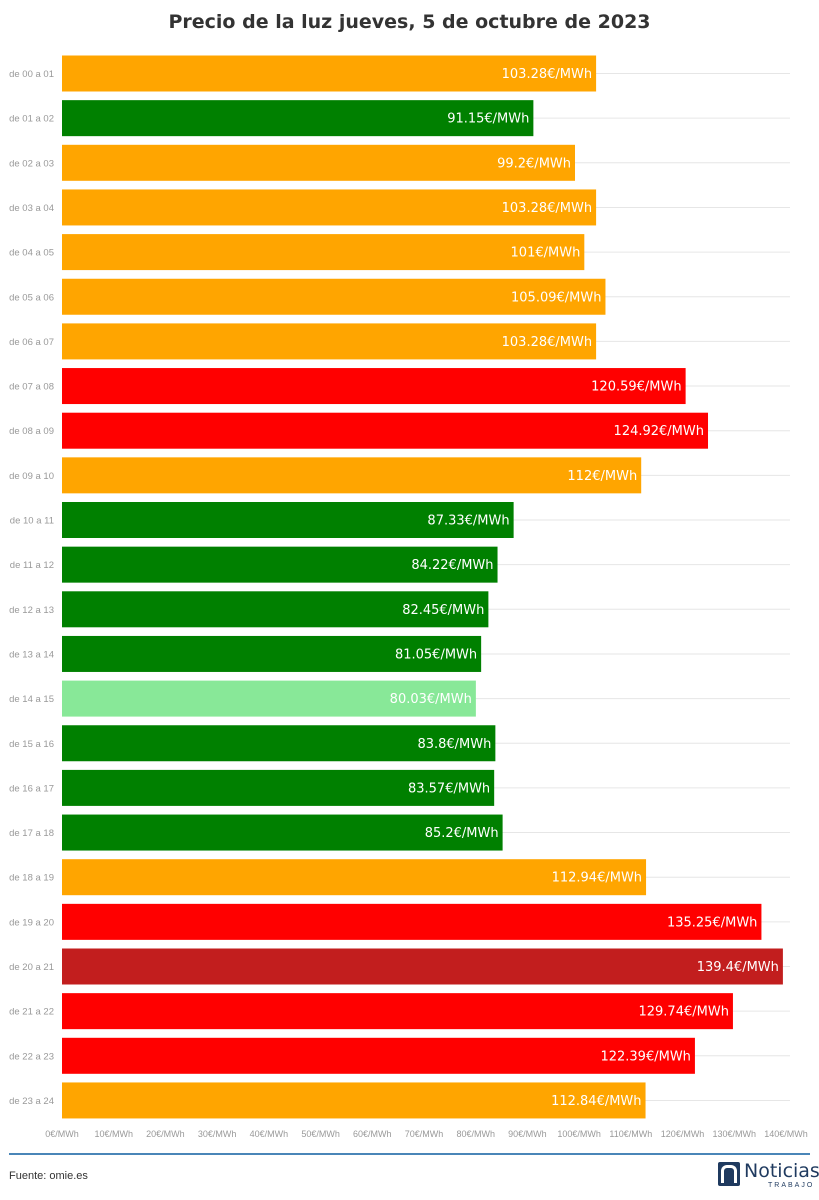  What do you see at coordinates (62, 1134) in the screenshot?
I see `x-tick-label: 0€/MWh` at bounding box center [62, 1134].